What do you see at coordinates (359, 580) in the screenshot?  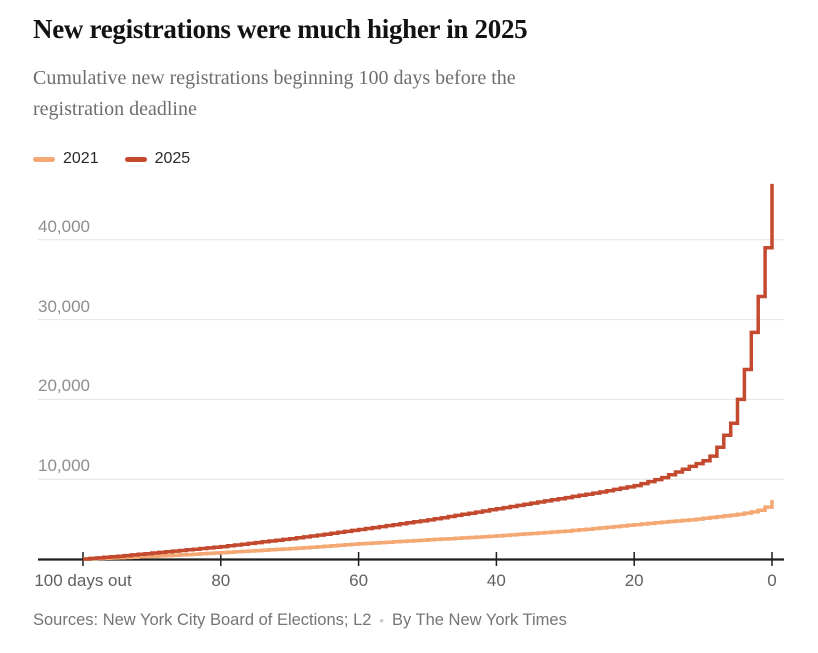 I see `x-axis-tick-label-60: 60` at bounding box center [359, 580].